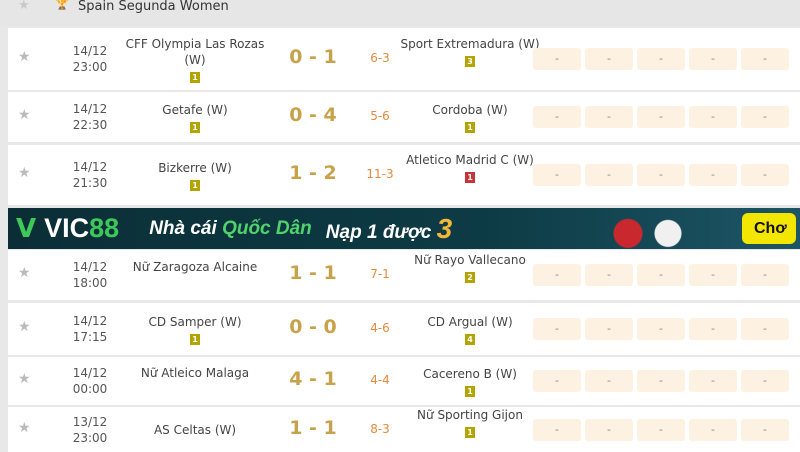  What do you see at coordinates (470, 339) in the screenshot?
I see `away-card-badge: 4` at bounding box center [470, 339].